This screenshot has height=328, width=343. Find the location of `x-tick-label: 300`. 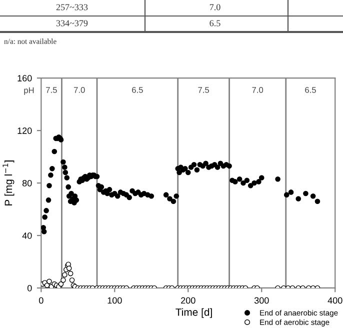

x-tick-label: 300 is located at coordinates (261, 300).